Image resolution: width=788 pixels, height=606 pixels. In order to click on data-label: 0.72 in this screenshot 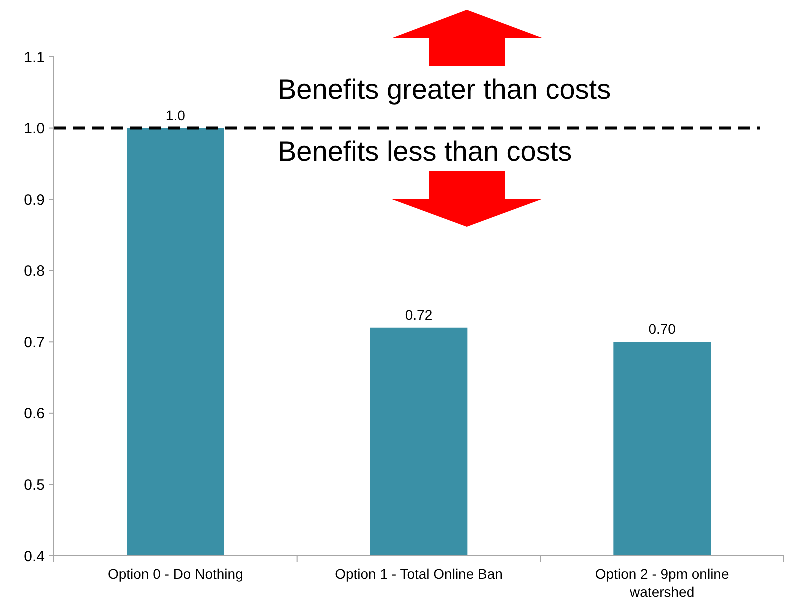, I will do `click(419, 314)`.